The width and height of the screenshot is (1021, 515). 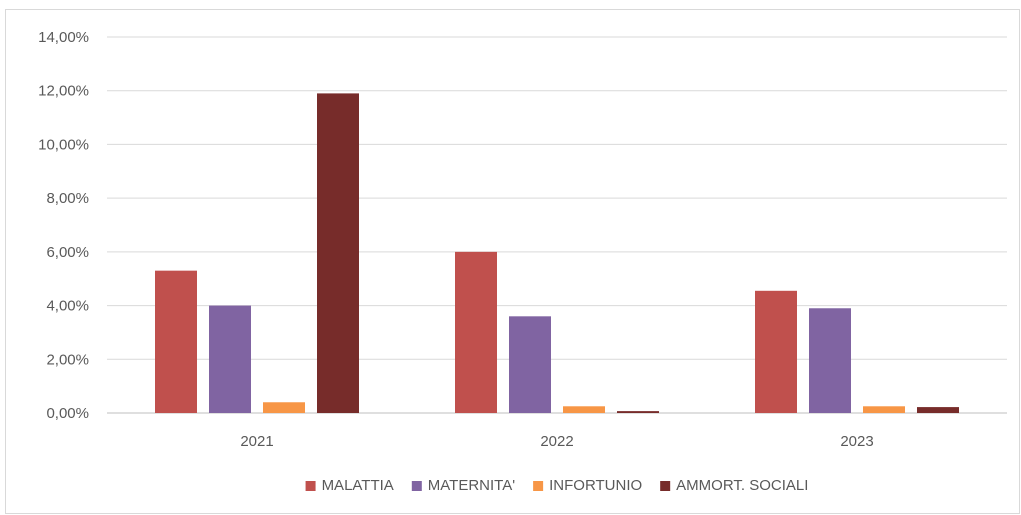 What do you see at coordinates (742, 485) in the screenshot?
I see `legend-label: AMMORT. SOCIALI` at bounding box center [742, 485].